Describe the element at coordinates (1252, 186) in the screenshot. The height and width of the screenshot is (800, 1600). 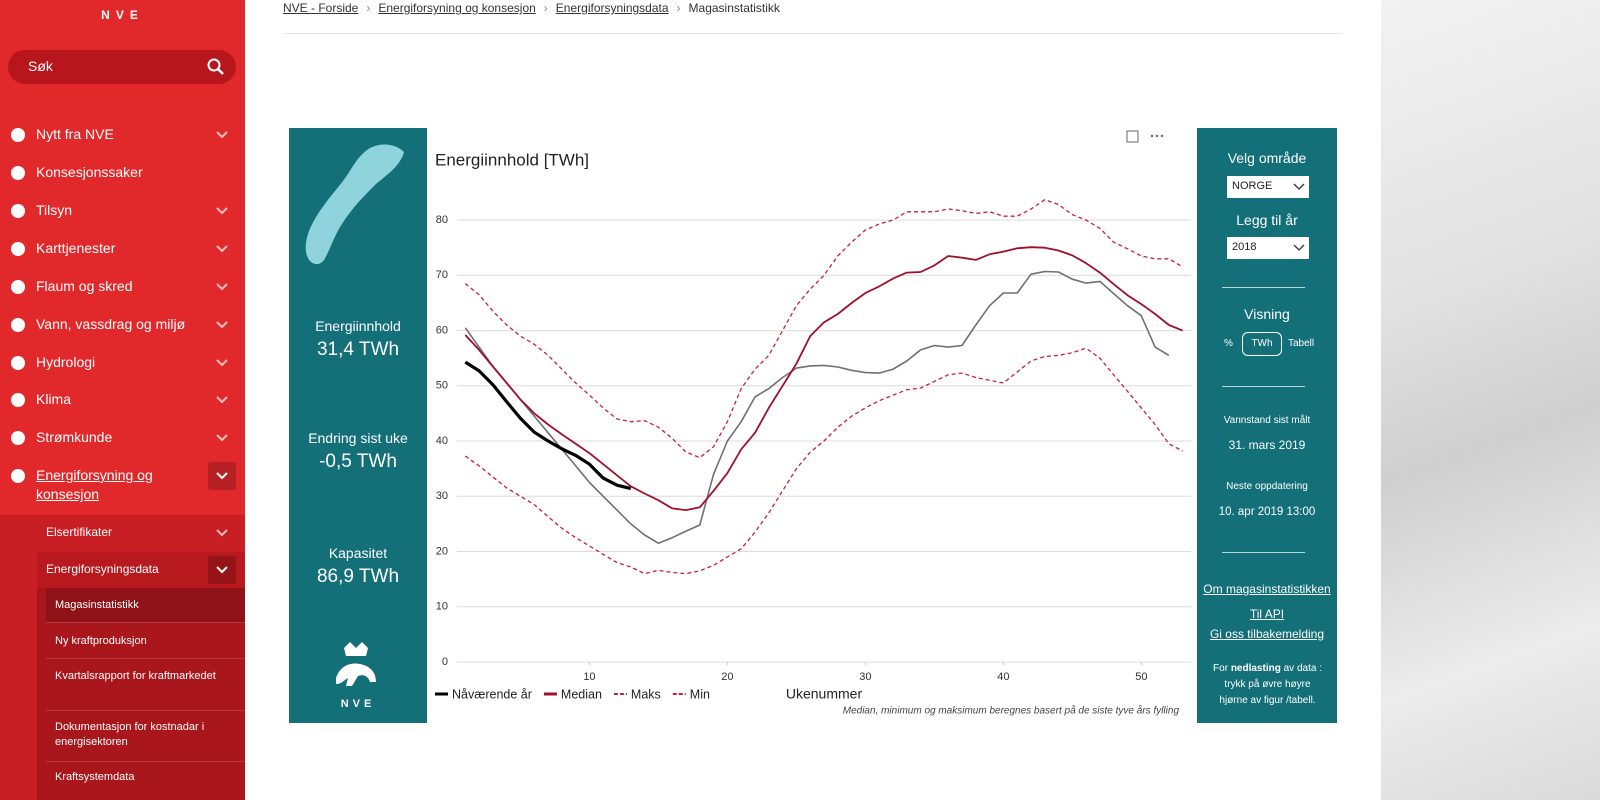
I see `dropdown-value: NORGE` at that location.